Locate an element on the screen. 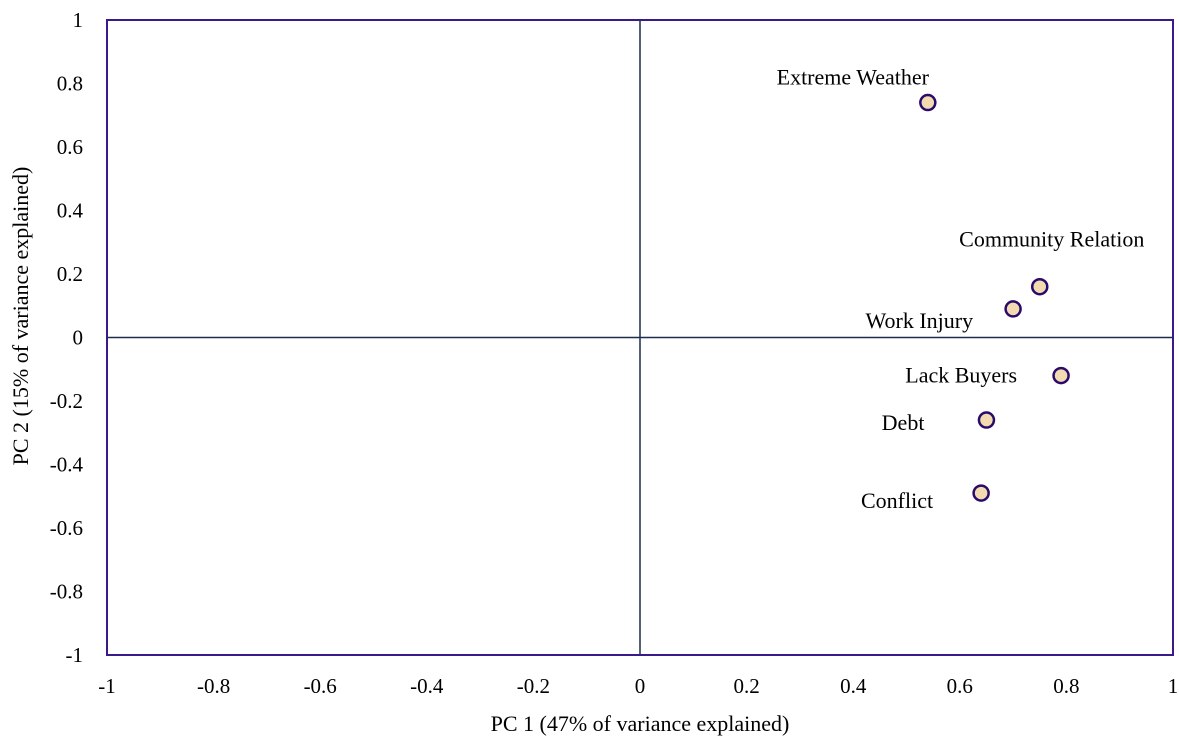 Image resolution: width=1179 pixels, height=743 pixels. x-tick-label: 0.4 is located at coordinates (853, 686).